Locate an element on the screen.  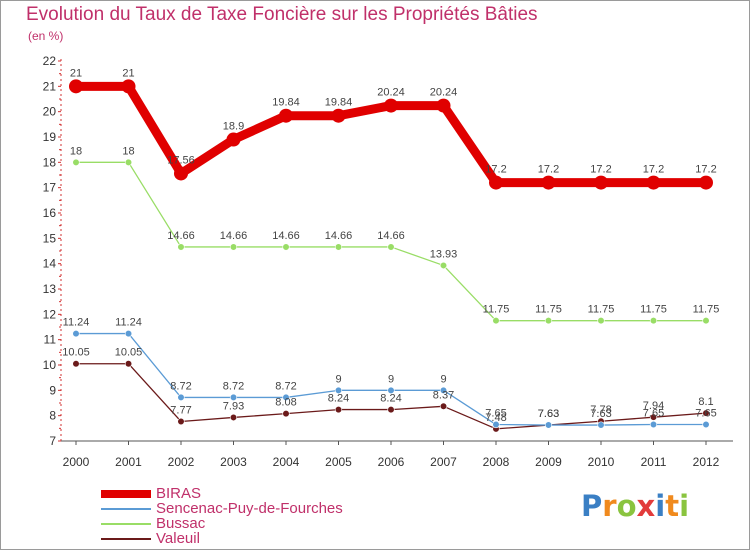
x-tick-label: 2009 is located at coordinates (548, 462).